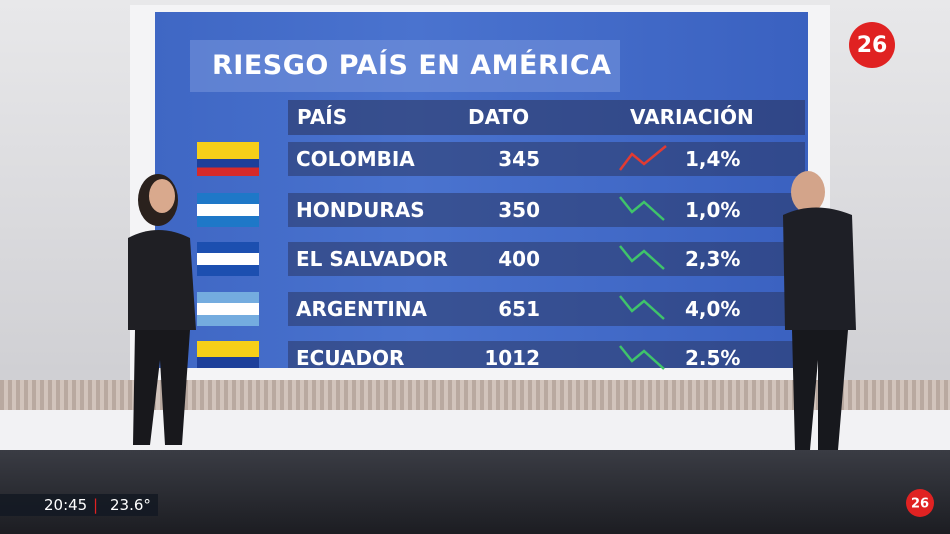 The height and width of the screenshot is (534, 950). I want to click on ticker: 20:45 | 23.6°, so click(79, 505).